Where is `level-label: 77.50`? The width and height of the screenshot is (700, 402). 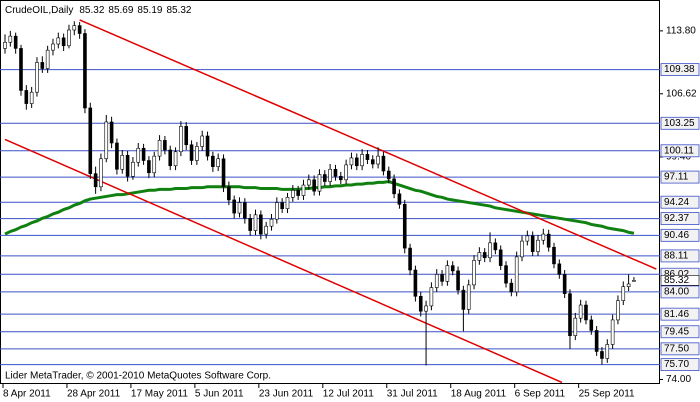 level-label: 77.50 is located at coordinates (676, 348).